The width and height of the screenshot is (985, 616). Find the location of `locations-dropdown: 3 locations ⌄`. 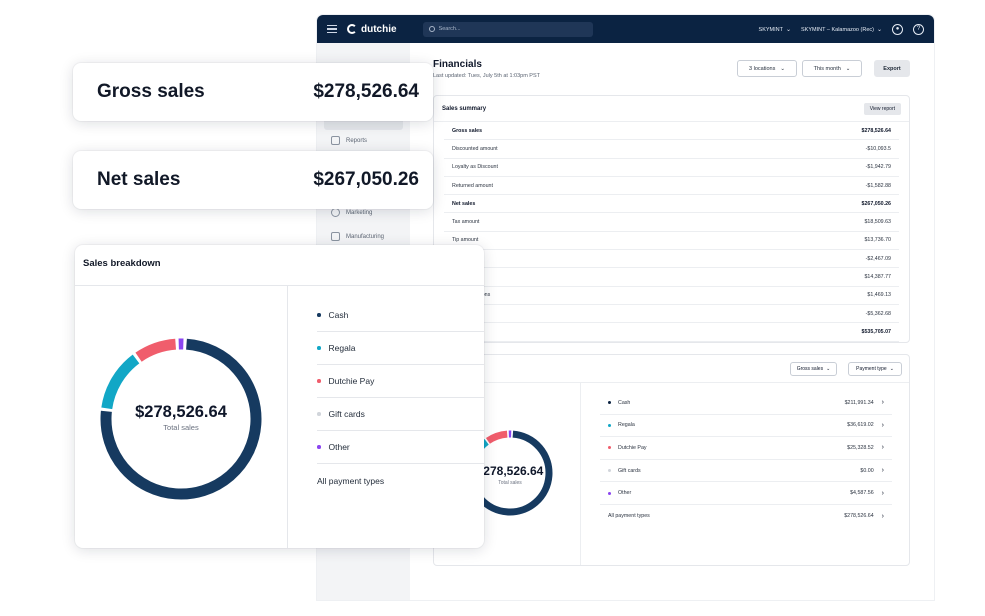

locations-dropdown: 3 locations ⌄ is located at coordinates (767, 68).